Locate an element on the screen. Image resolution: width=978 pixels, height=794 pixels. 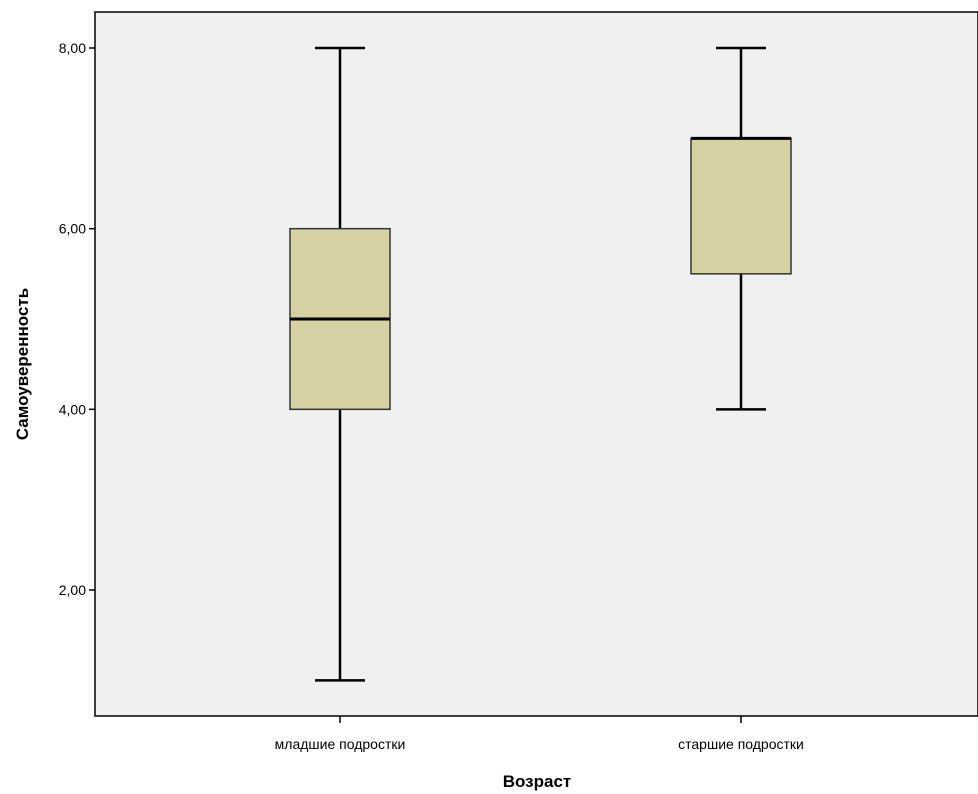
x-axis: младшие подростки старшие подростки is located at coordinates (539, 734).